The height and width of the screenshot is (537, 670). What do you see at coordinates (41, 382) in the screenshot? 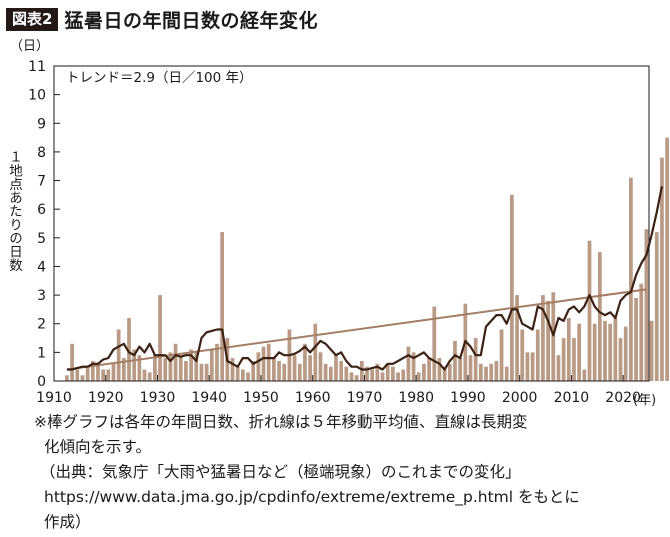
I see `y-tick-label: 0` at bounding box center [41, 382].